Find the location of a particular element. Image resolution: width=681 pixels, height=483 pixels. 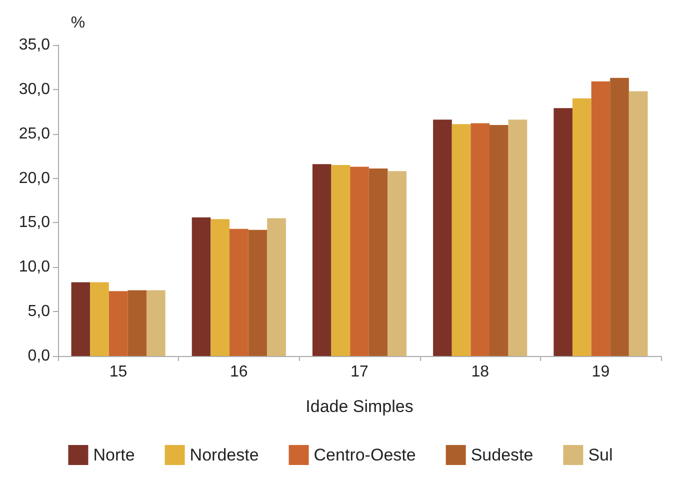

x-tick-label: 19 is located at coordinates (601, 372).